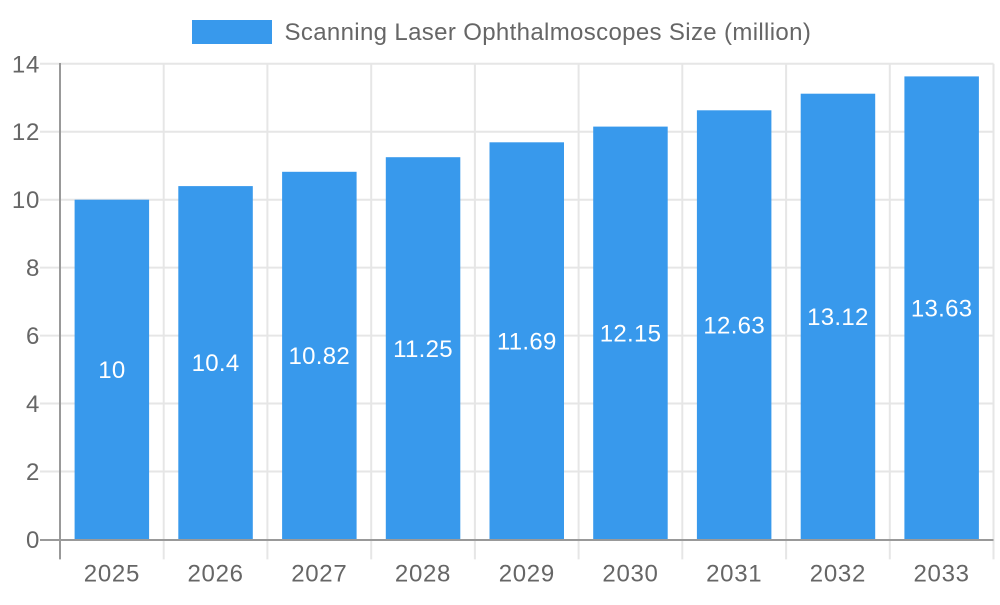 This screenshot has height=605, width=1000. What do you see at coordinates (33, 472) in the screenshot?
I see `svg-text: 2` at bounding box center [33, 472].